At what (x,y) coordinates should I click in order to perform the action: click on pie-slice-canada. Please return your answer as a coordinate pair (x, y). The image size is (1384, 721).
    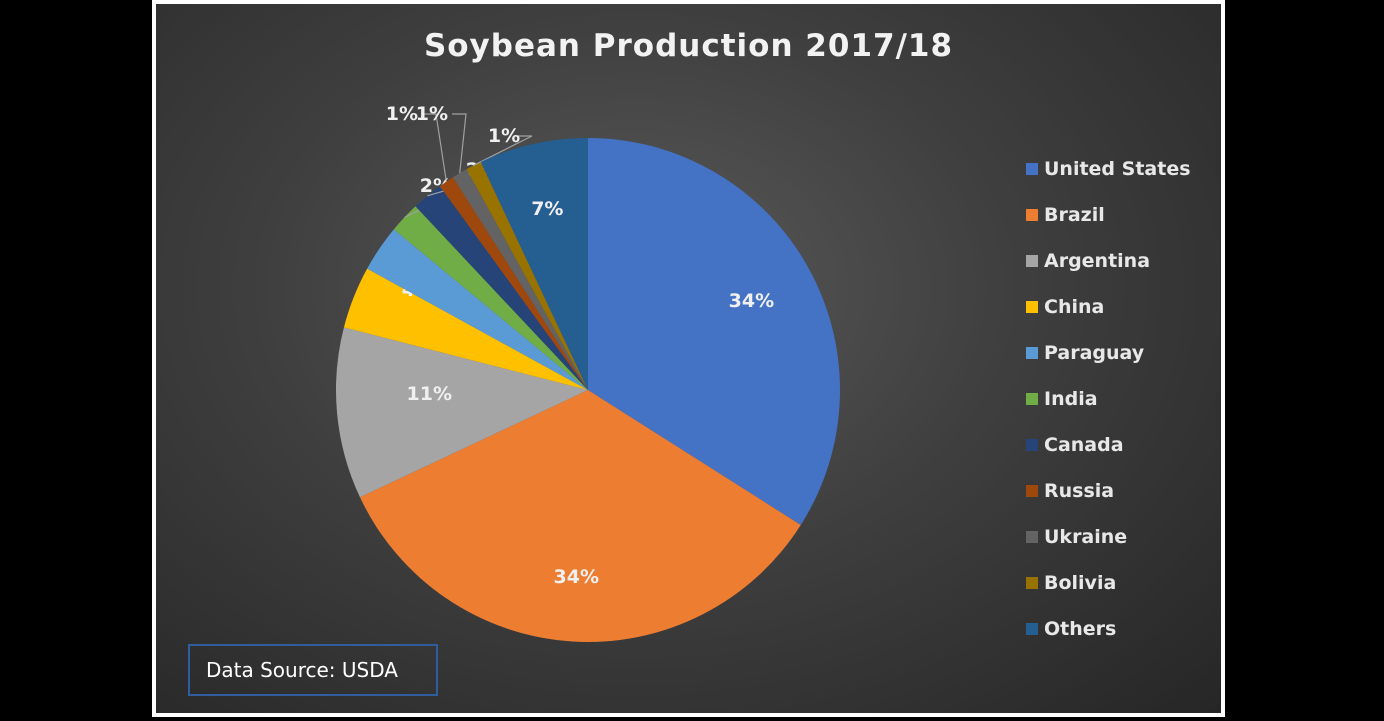
    Looking at the image, I should click on (501, 288).